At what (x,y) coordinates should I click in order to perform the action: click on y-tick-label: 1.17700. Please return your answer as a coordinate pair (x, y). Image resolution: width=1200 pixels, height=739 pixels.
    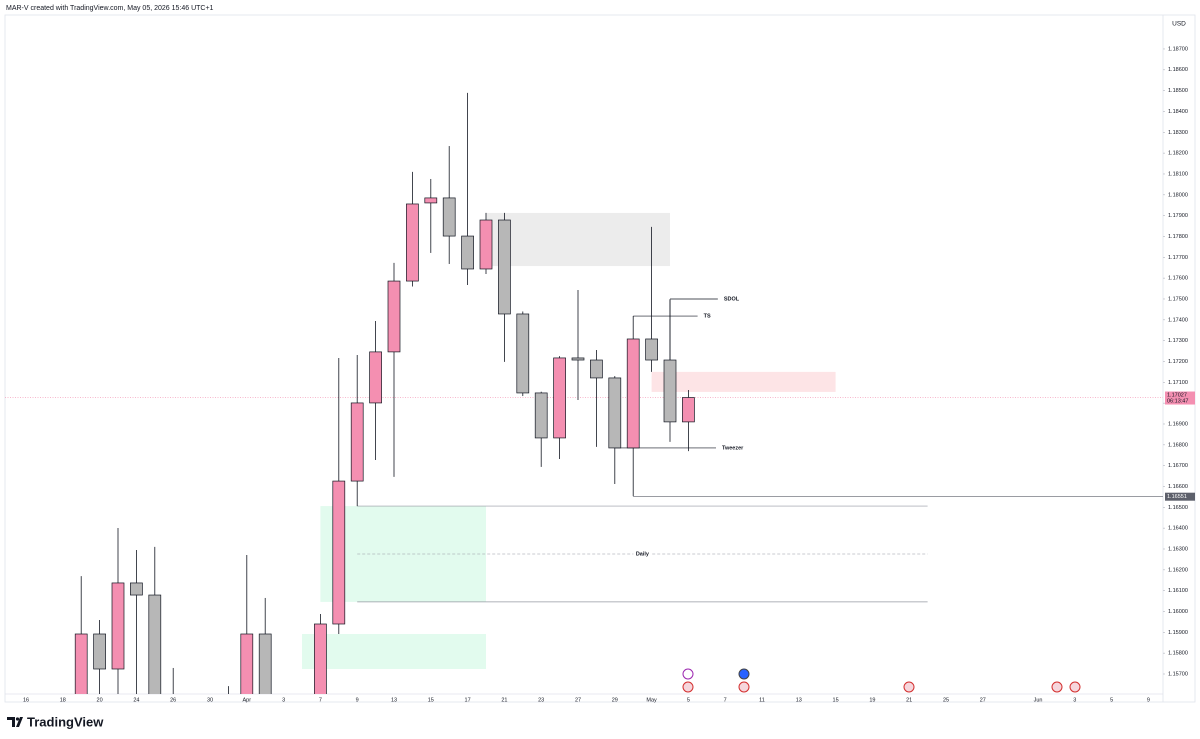
    Looking at the image, I should click on (1178, 258).